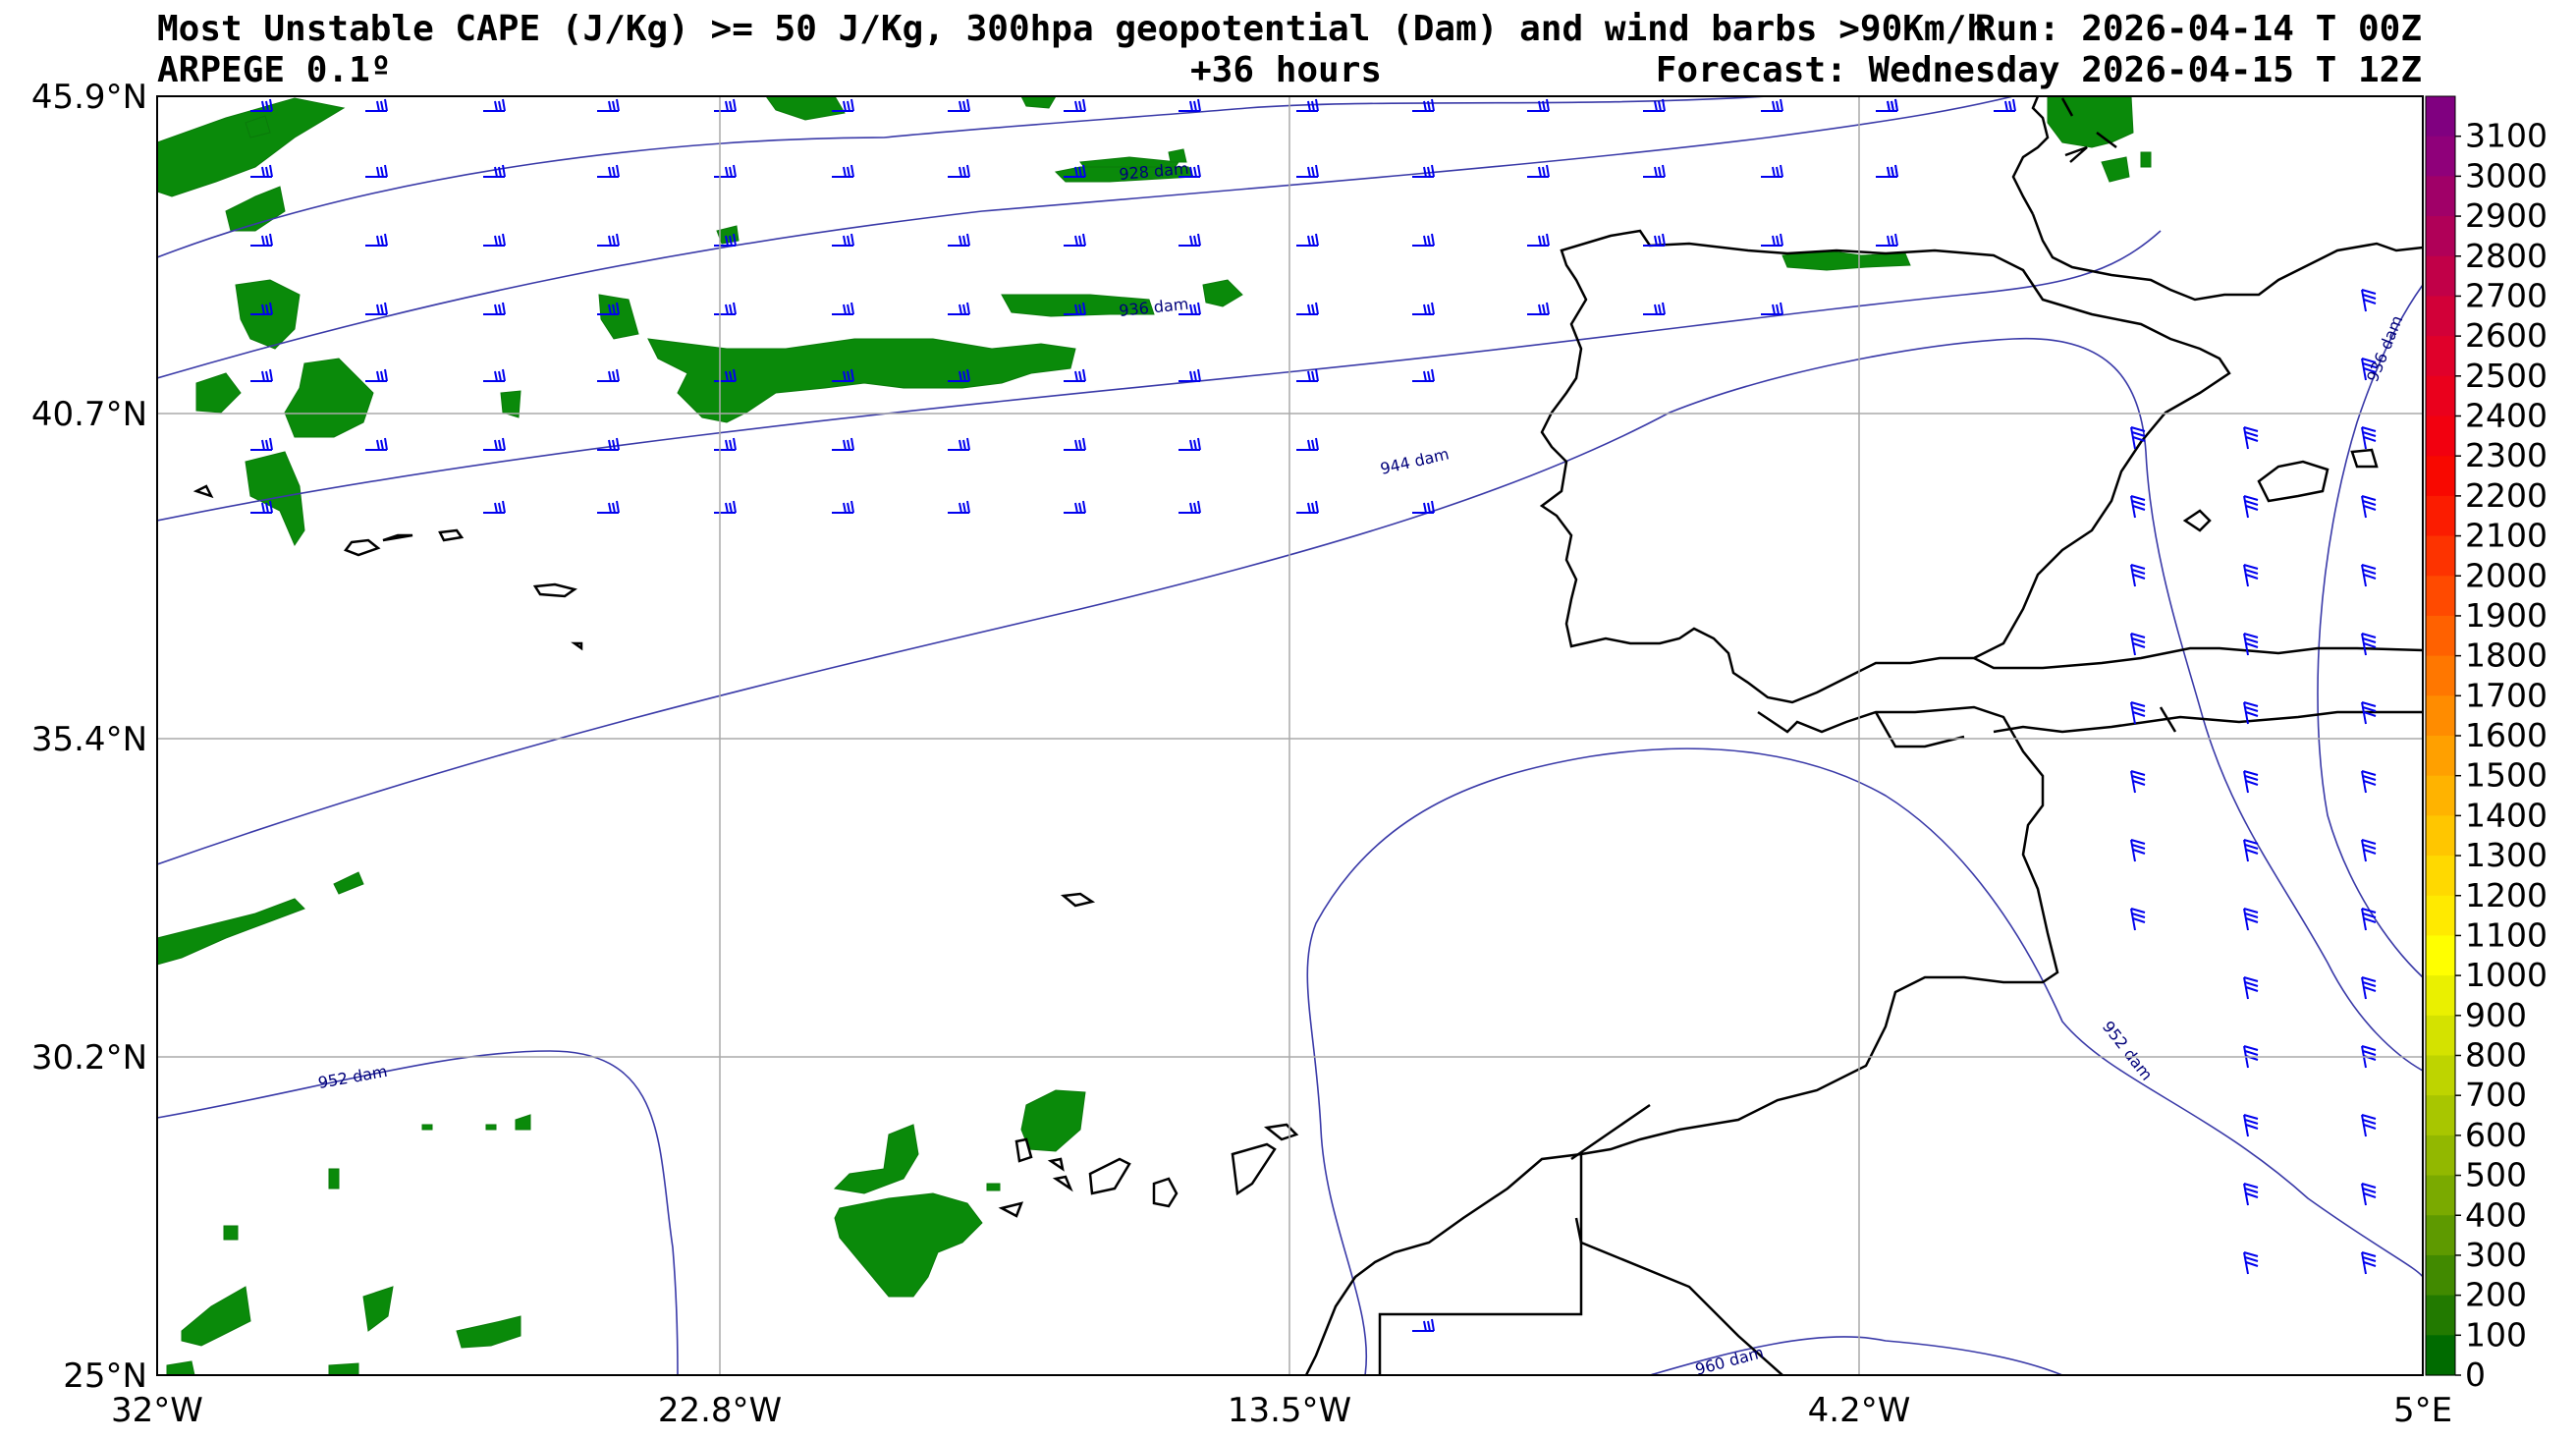 The width and height of the screenshot is (2576, 1439). What do you see at coordinates (2496, 1295) in the screenshot?
I see `colorbar-label: 200` at bounding box center [2496, 1295].